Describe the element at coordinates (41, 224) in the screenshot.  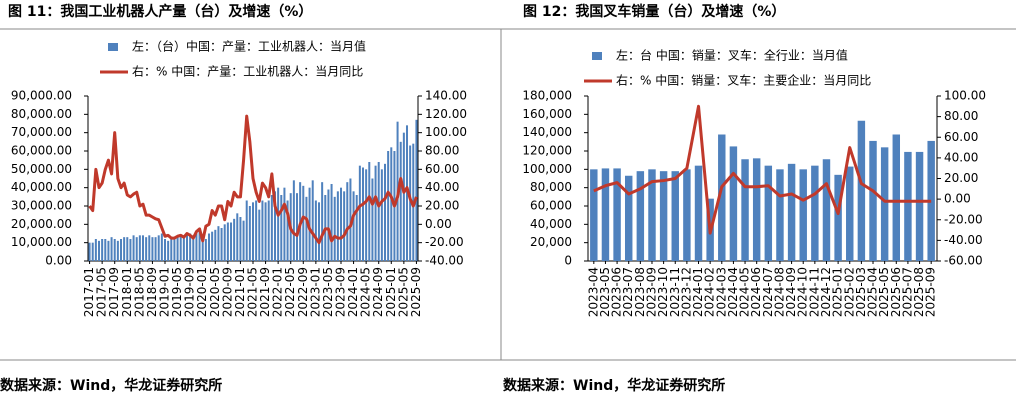
I see `y-tick-label: 20,000.00` at that location.